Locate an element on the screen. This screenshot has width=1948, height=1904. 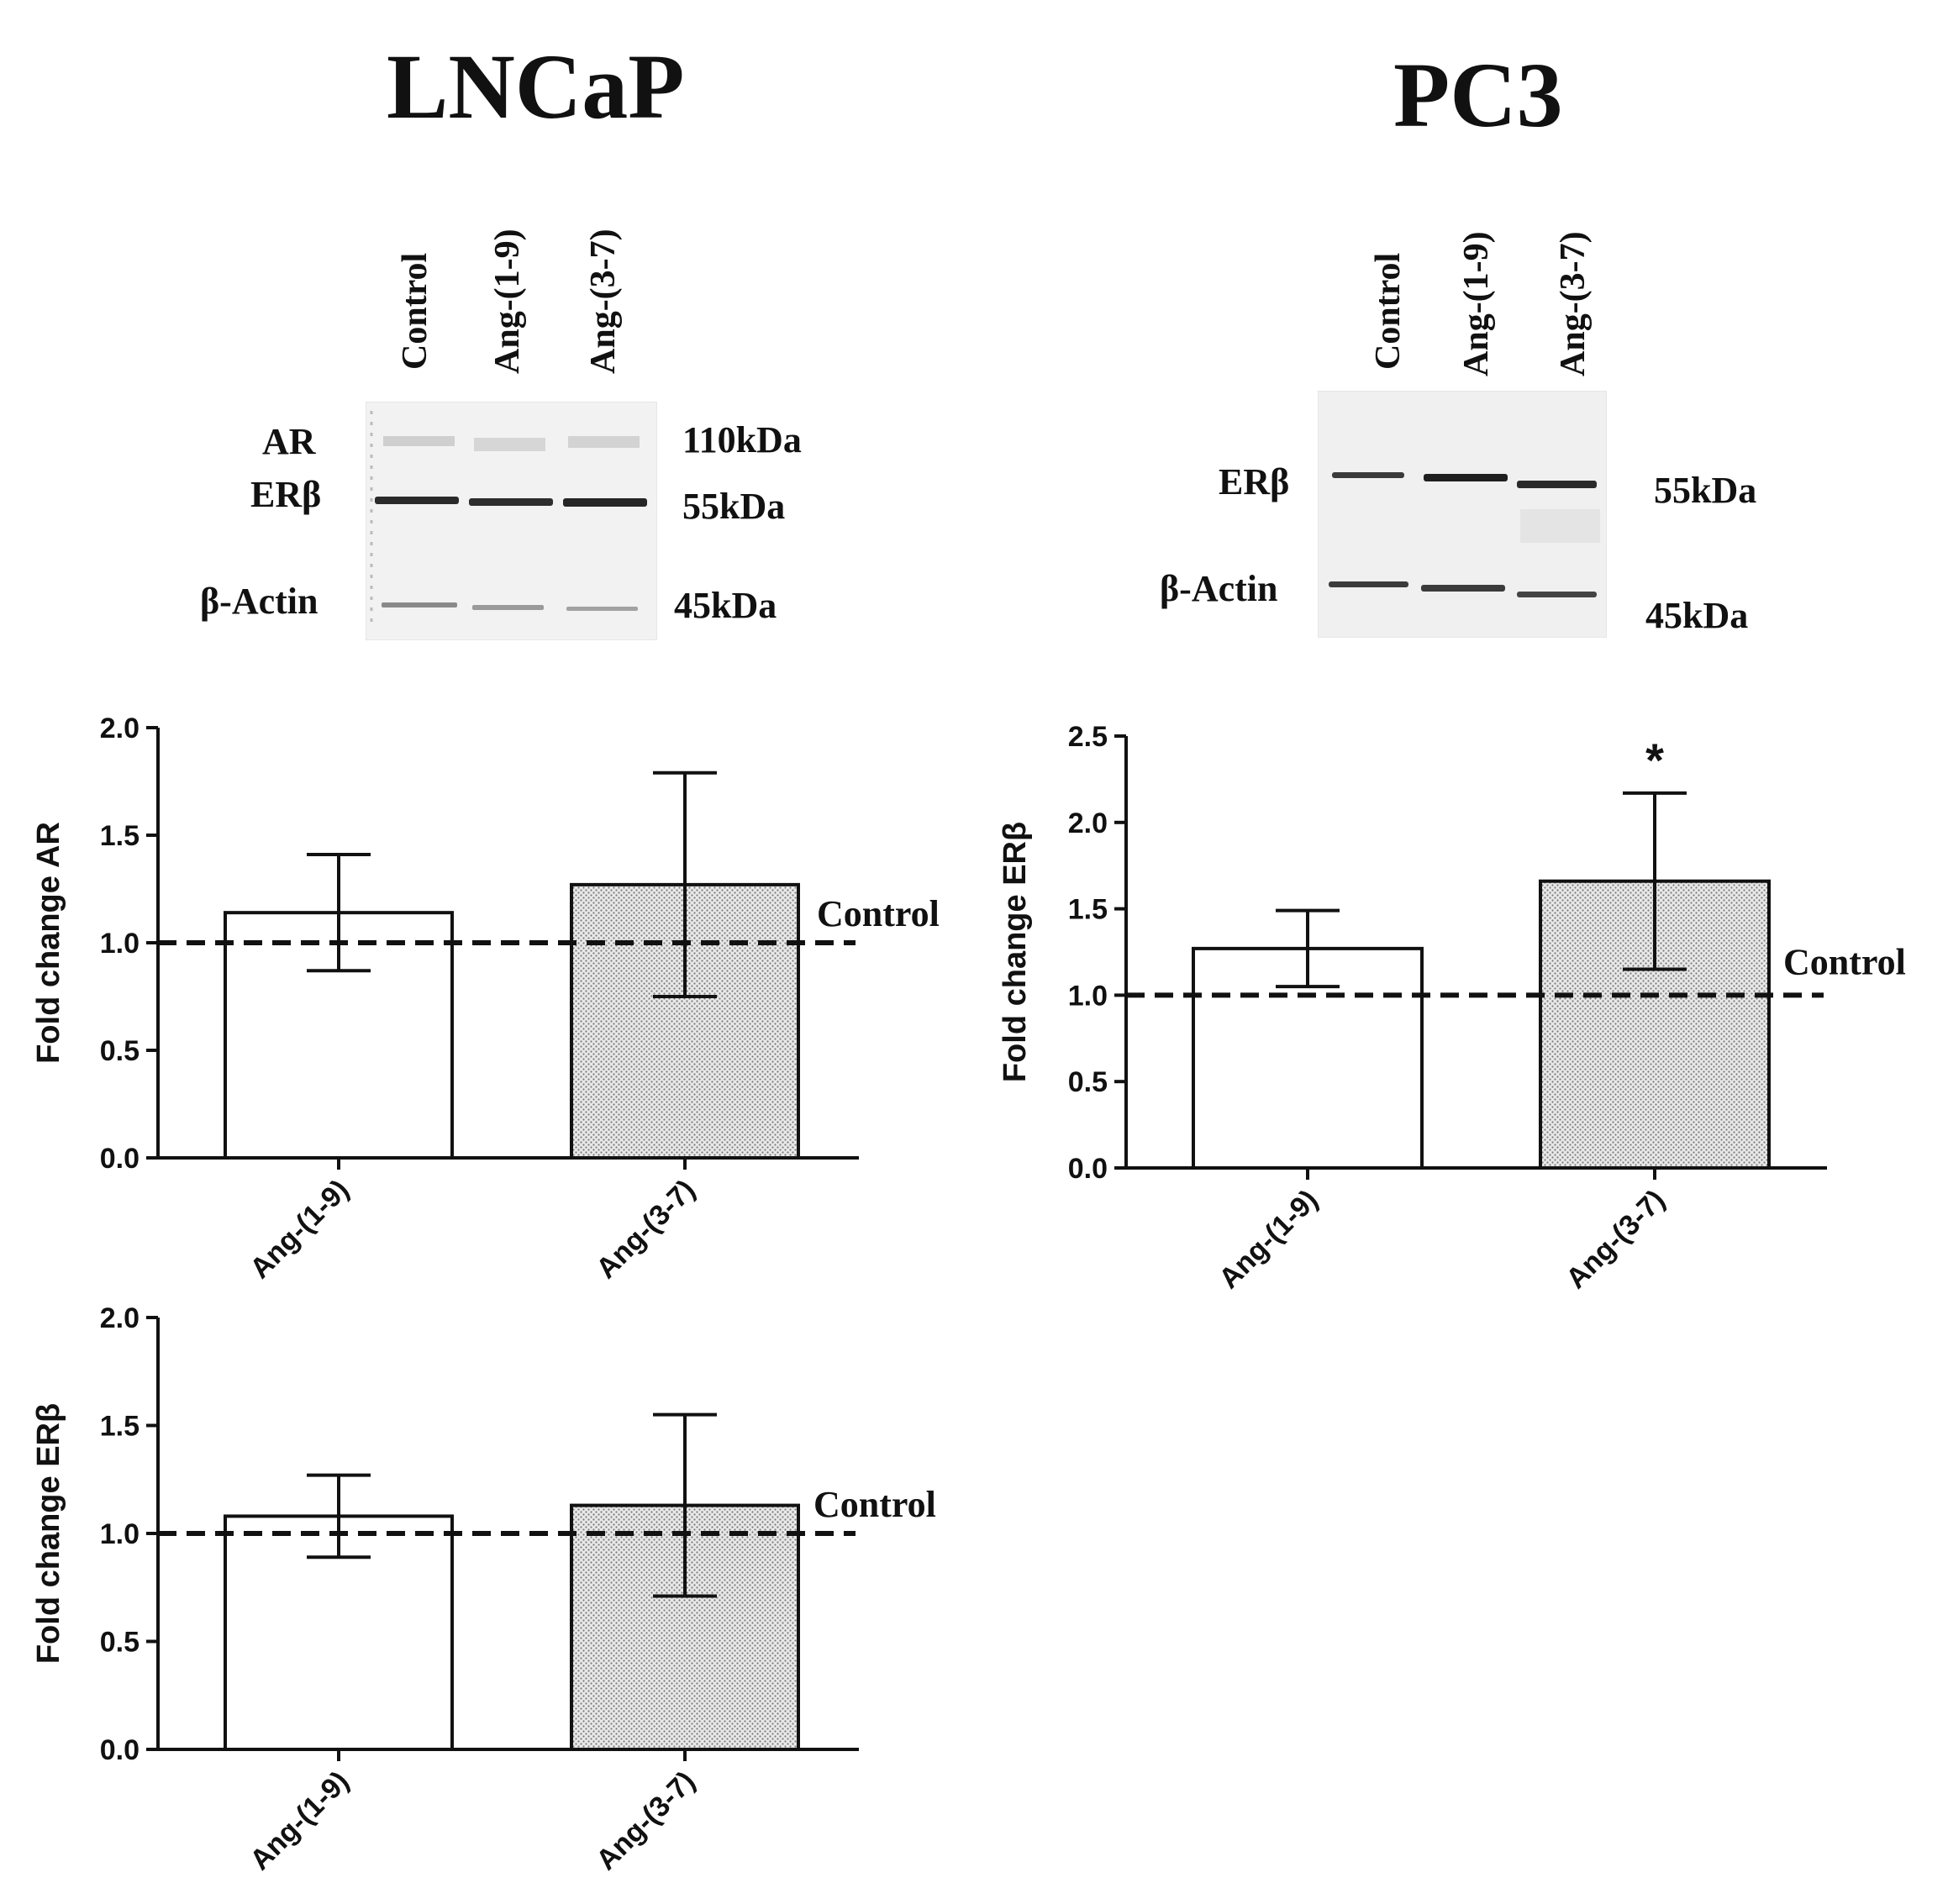
lncap-blot-bands is located at coordinates (511, 520).